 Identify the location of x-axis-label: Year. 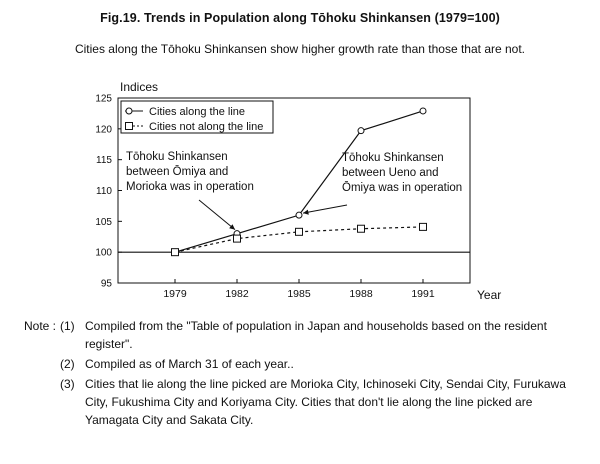
(489, 295).